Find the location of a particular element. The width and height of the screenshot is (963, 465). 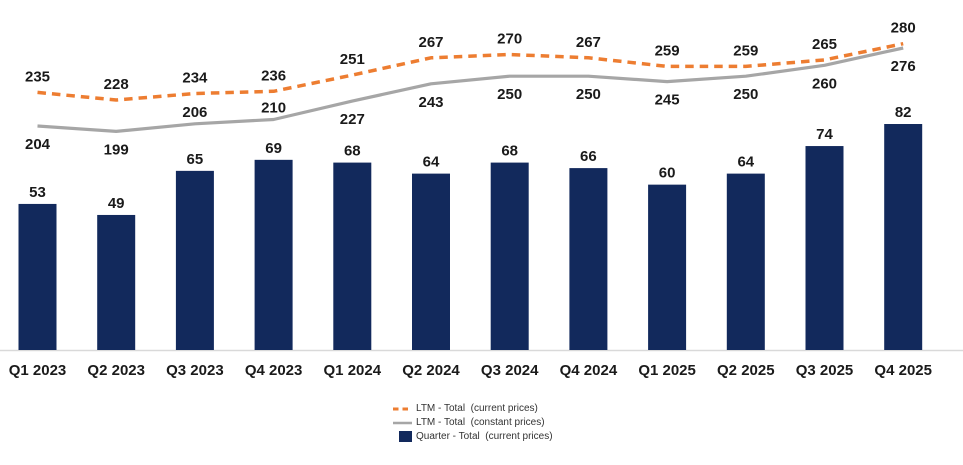

data-label: 276 is located at coordinates (903, 66).